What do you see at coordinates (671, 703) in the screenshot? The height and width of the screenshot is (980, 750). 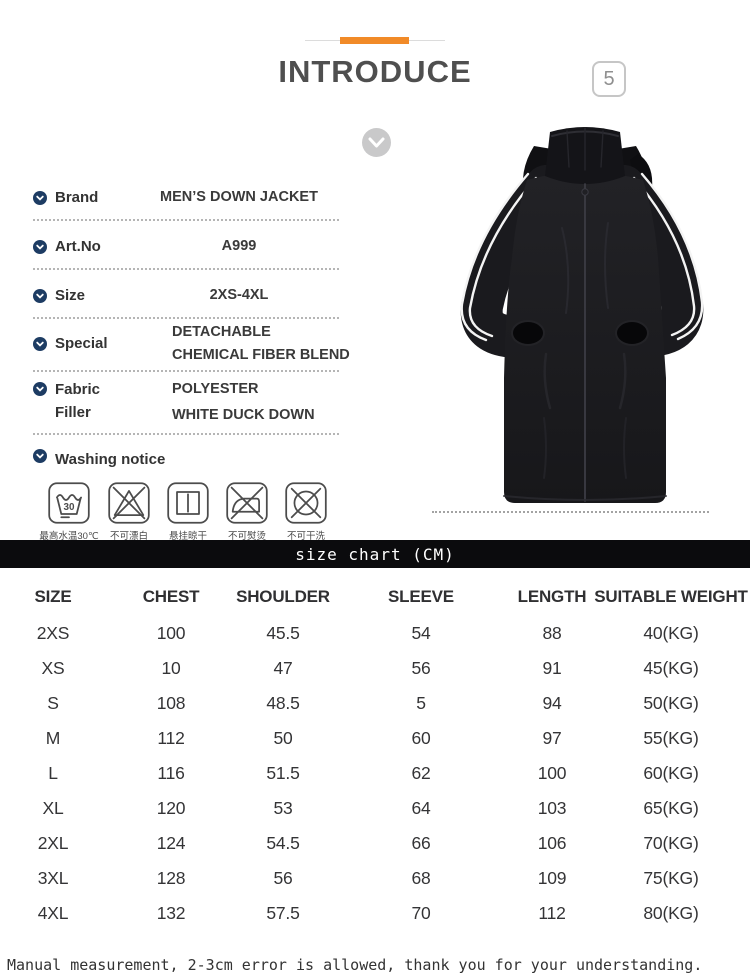 I see `table-cell: 50(KG)` at bounding box center [671, 703].